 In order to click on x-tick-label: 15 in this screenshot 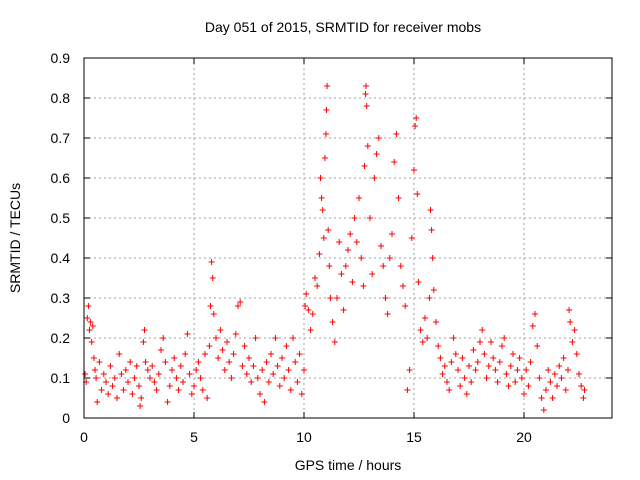, I will do `click(414, 437)`.